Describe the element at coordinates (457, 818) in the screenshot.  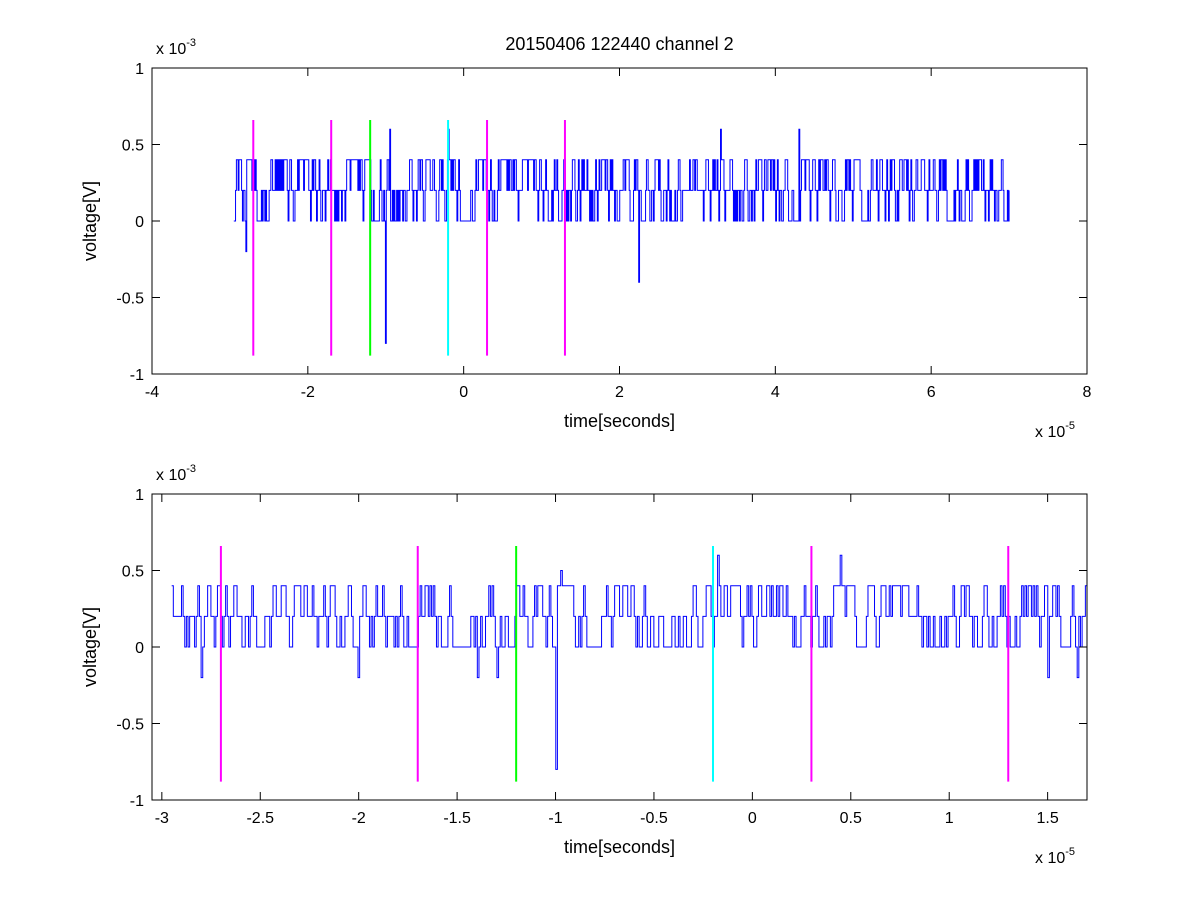
I see `x-tick-label: -1.5` at that location.